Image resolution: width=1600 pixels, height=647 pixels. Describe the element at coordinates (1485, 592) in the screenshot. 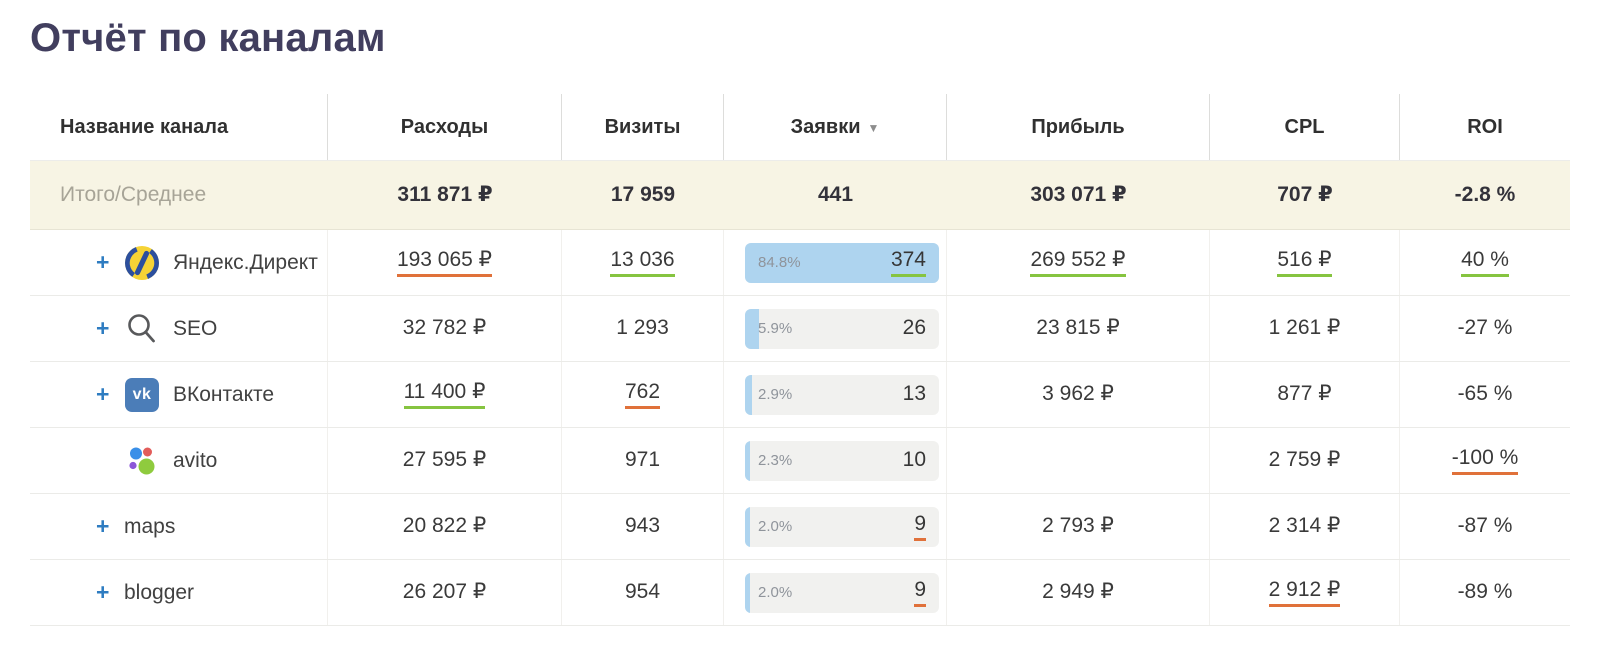

I see `roi-cell: -89 %` at that location.